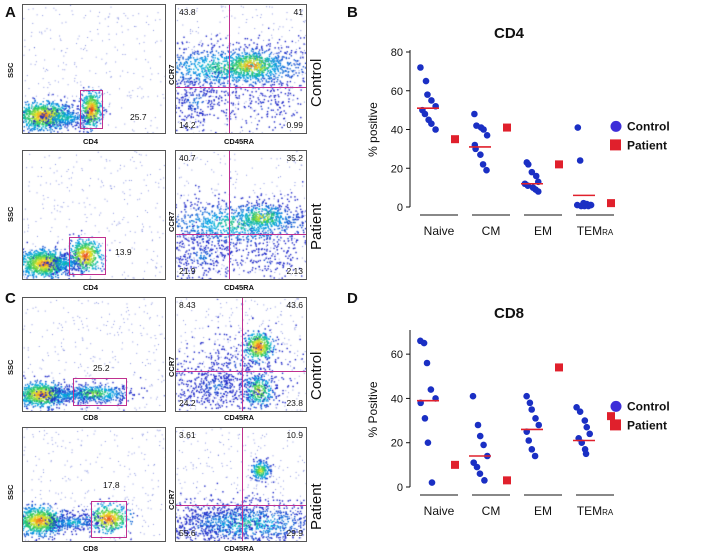 Image resolution: width=723 pixels, height=556 pixels. Describe the element at coordinates (397, 399) in the screenshot. I see `y-tick-label: 40` at that location.